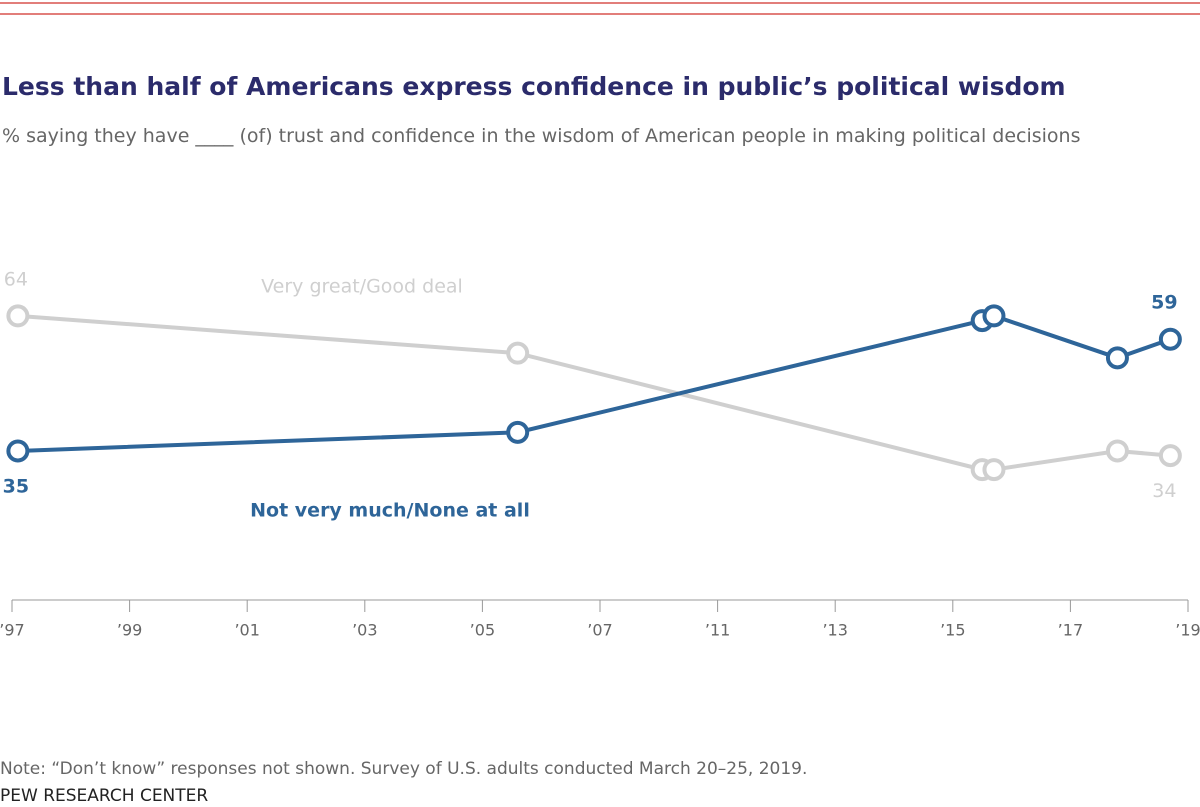  Describe the element at coordinates (1164, 303) in the screenshot. I see `value-label: 59` at that location.